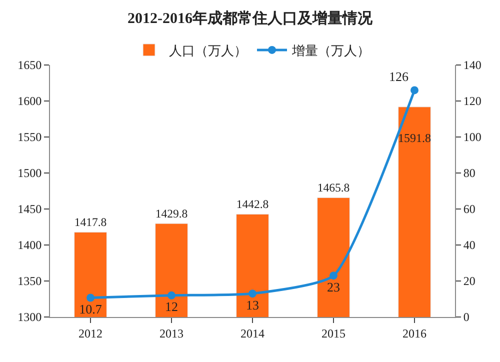  Describe the element at coordinates (252, 333) in the screenshot. I see `x-tick-label: 2014` at that location.